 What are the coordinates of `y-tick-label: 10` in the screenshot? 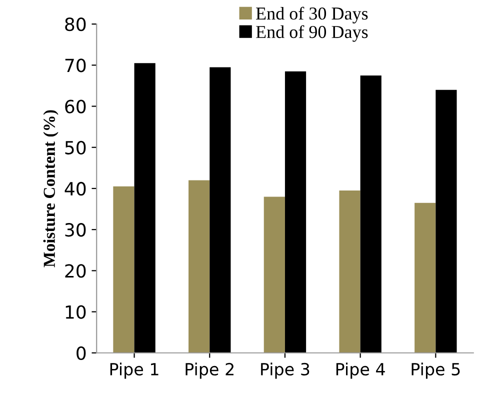 It's located at (76, 312).